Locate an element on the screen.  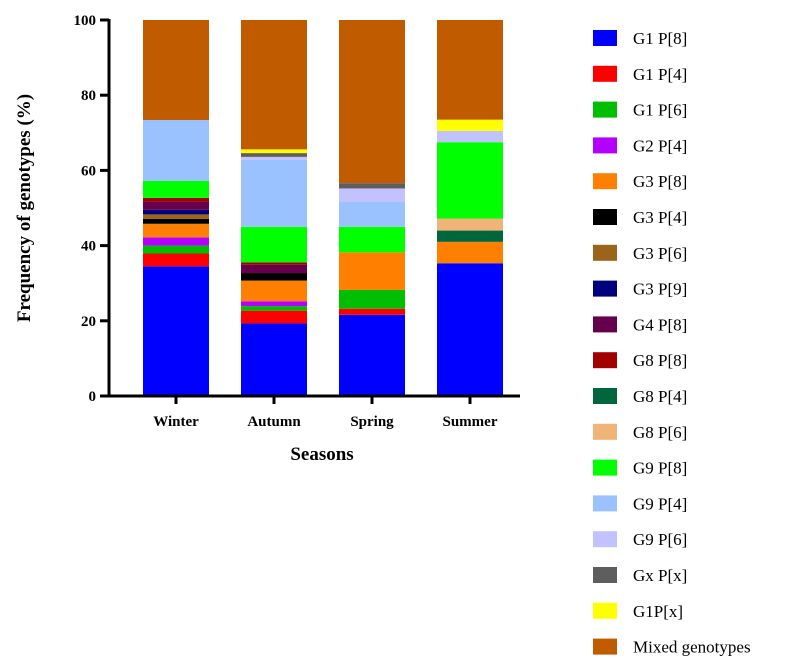
legend-label-g3-p-6: G3 P[6] is located at coordinates (660, 253).